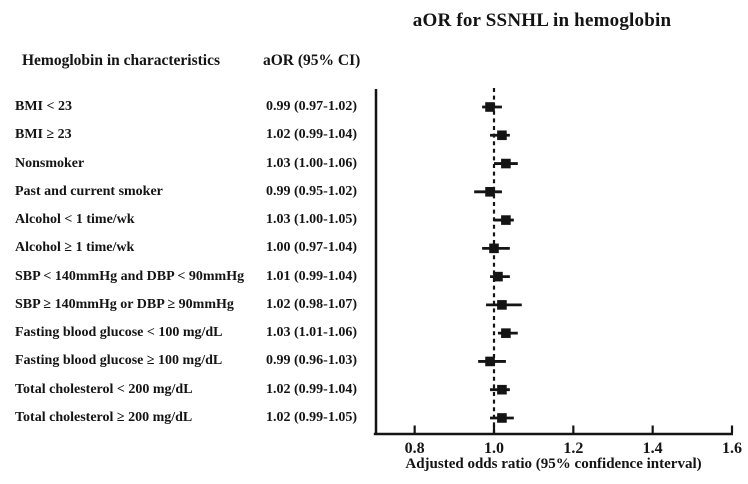 This screenshot has height=484, width=748. I want to click on row-aor-ci-value: 1.03 (1.00-1.05), so click(311, 220).